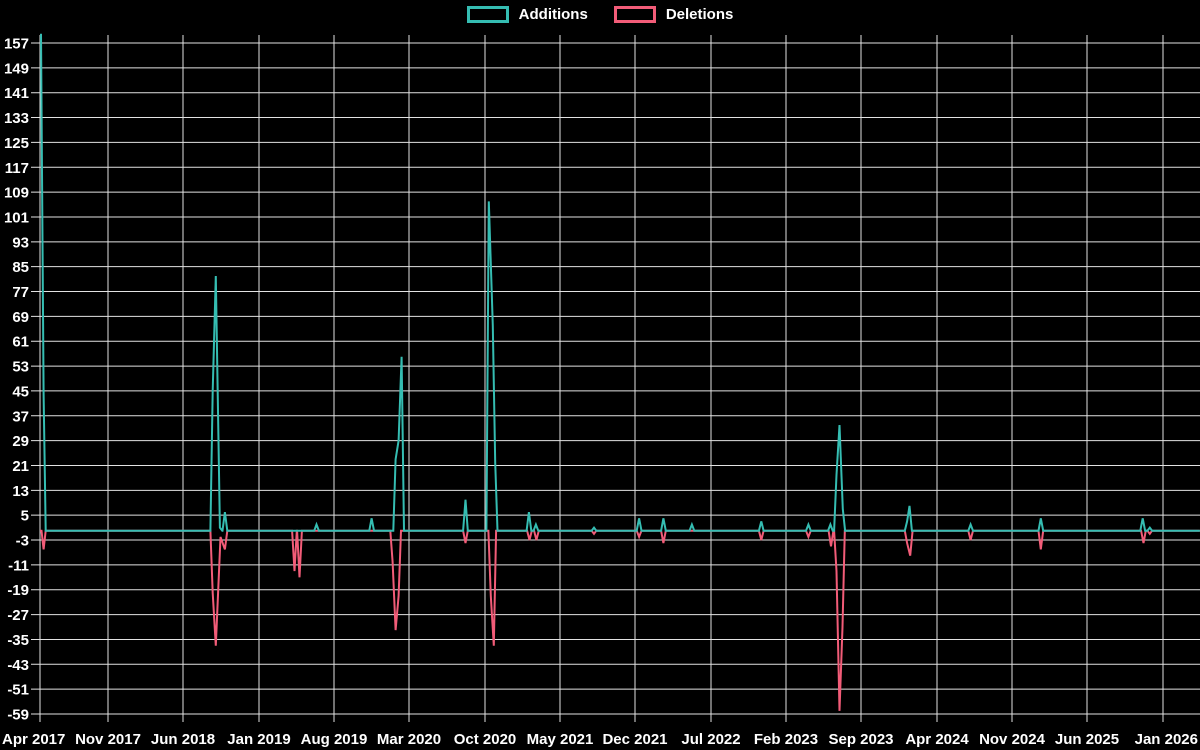  I want to click on x-tick-label: Jan 2026, so click(1166, 739).